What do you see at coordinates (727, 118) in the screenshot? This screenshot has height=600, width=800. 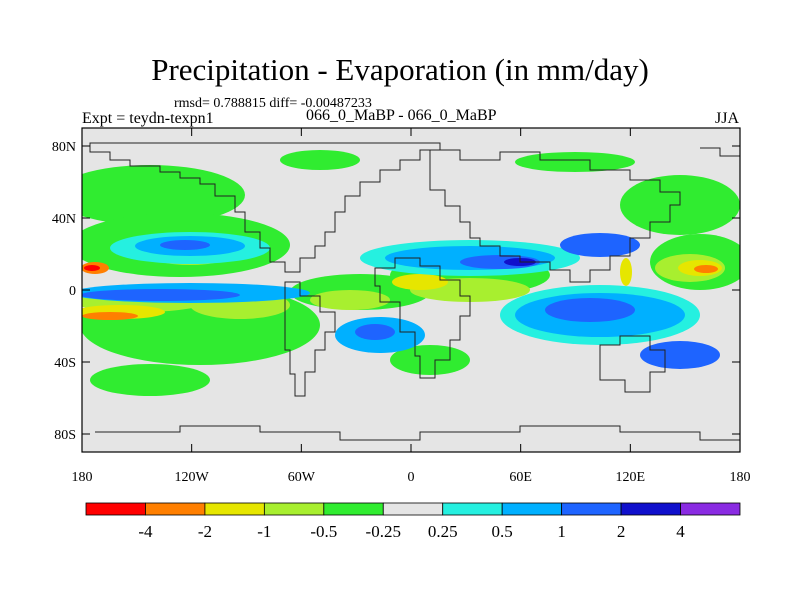 I see `season-label: JJA` at bounding box center [727, 118].